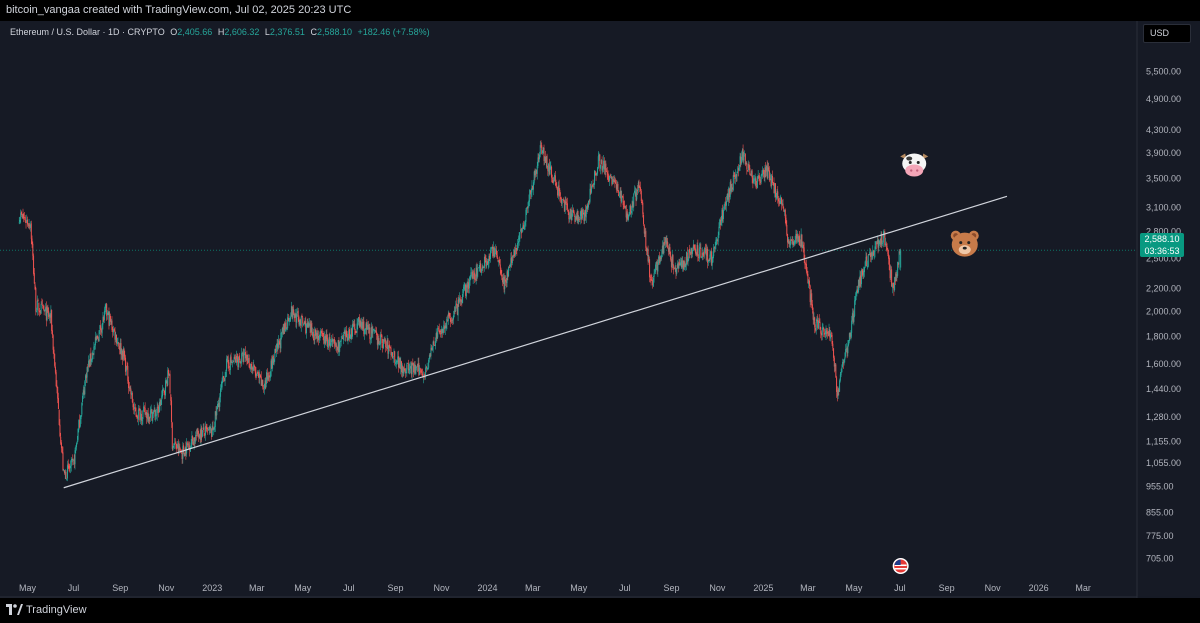 This screenshot has width=1200, height=623. I want to click on us-event-flag-icon, so click(900, 566).